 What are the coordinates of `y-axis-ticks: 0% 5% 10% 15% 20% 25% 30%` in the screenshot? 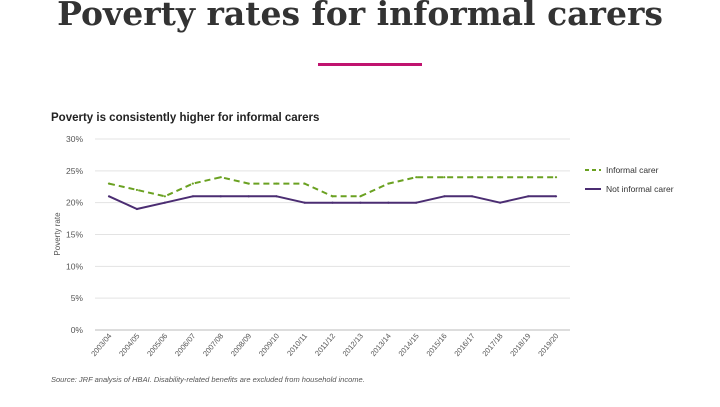 It's located at (74, 234).